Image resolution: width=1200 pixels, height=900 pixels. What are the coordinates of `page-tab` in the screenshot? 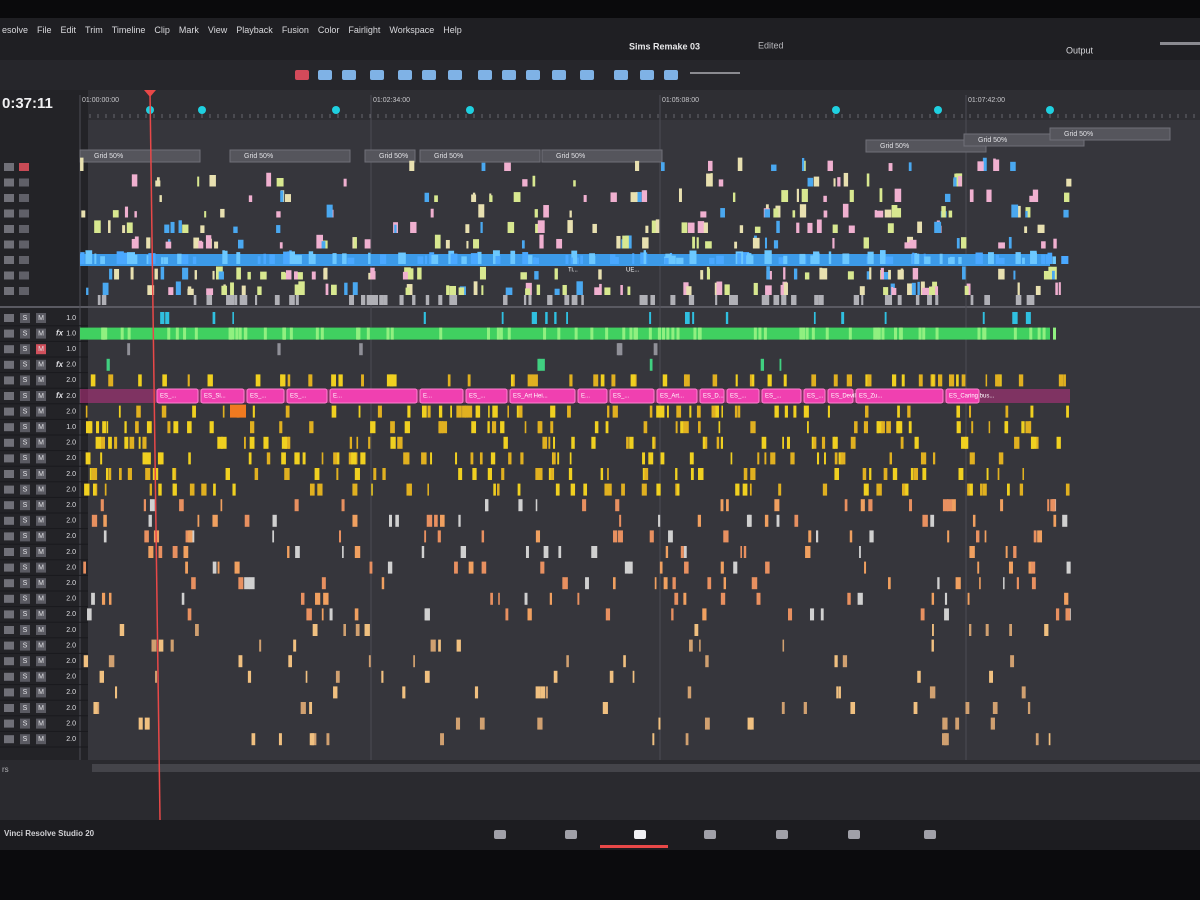 It's located at (854, 834).